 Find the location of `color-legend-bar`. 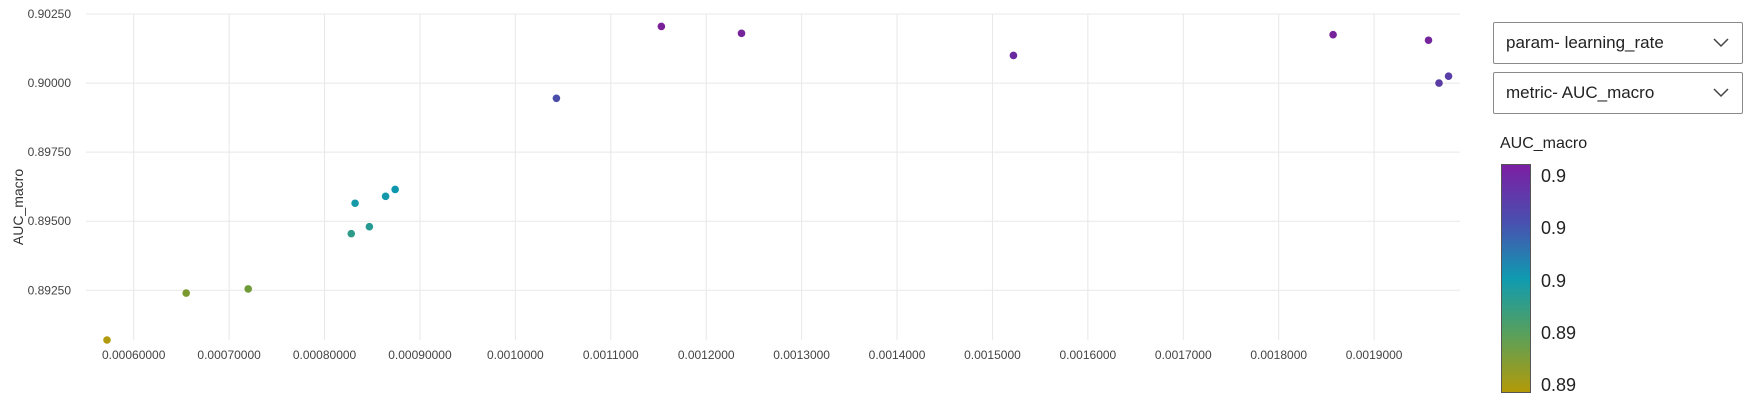

color-legend-bar is located at coordinates (1516, 278).